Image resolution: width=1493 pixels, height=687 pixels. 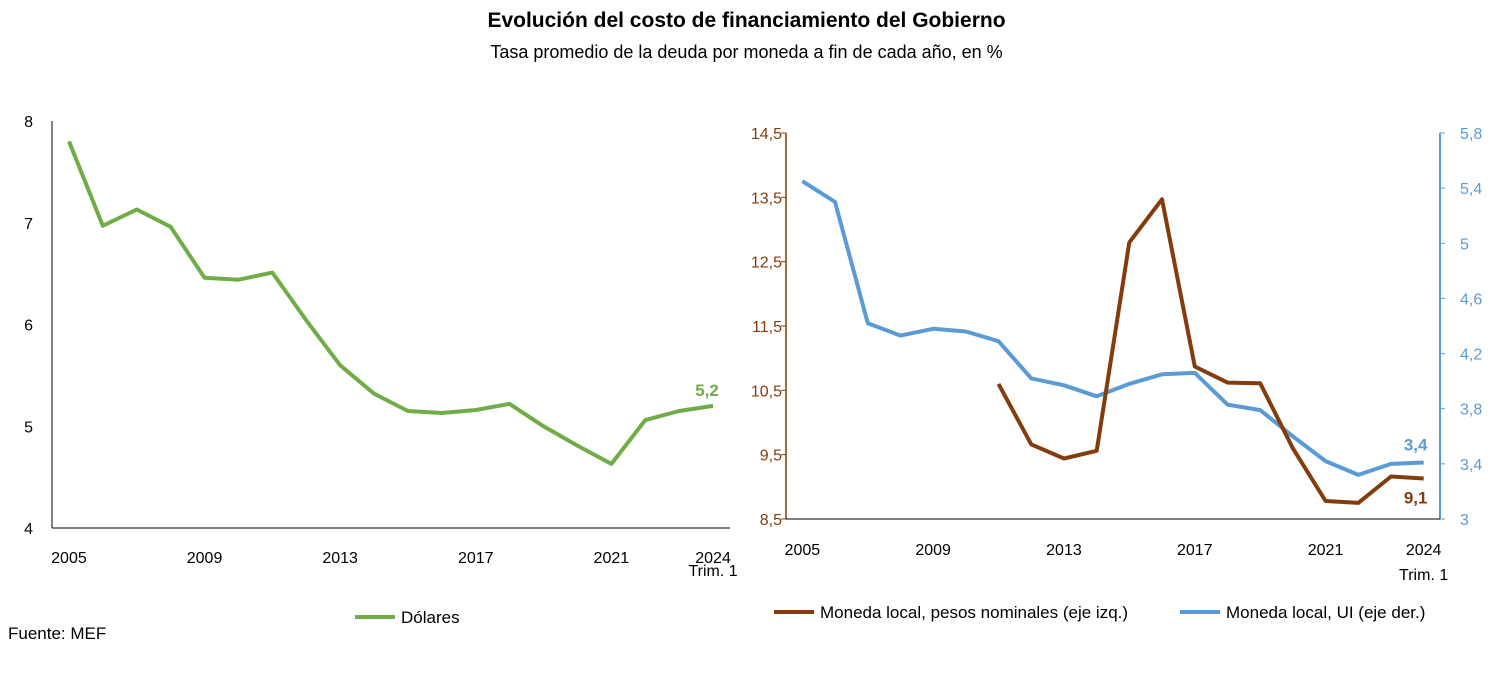 I want to click on right-right-y-tick-label: 5, so click(x=1464, y=244).